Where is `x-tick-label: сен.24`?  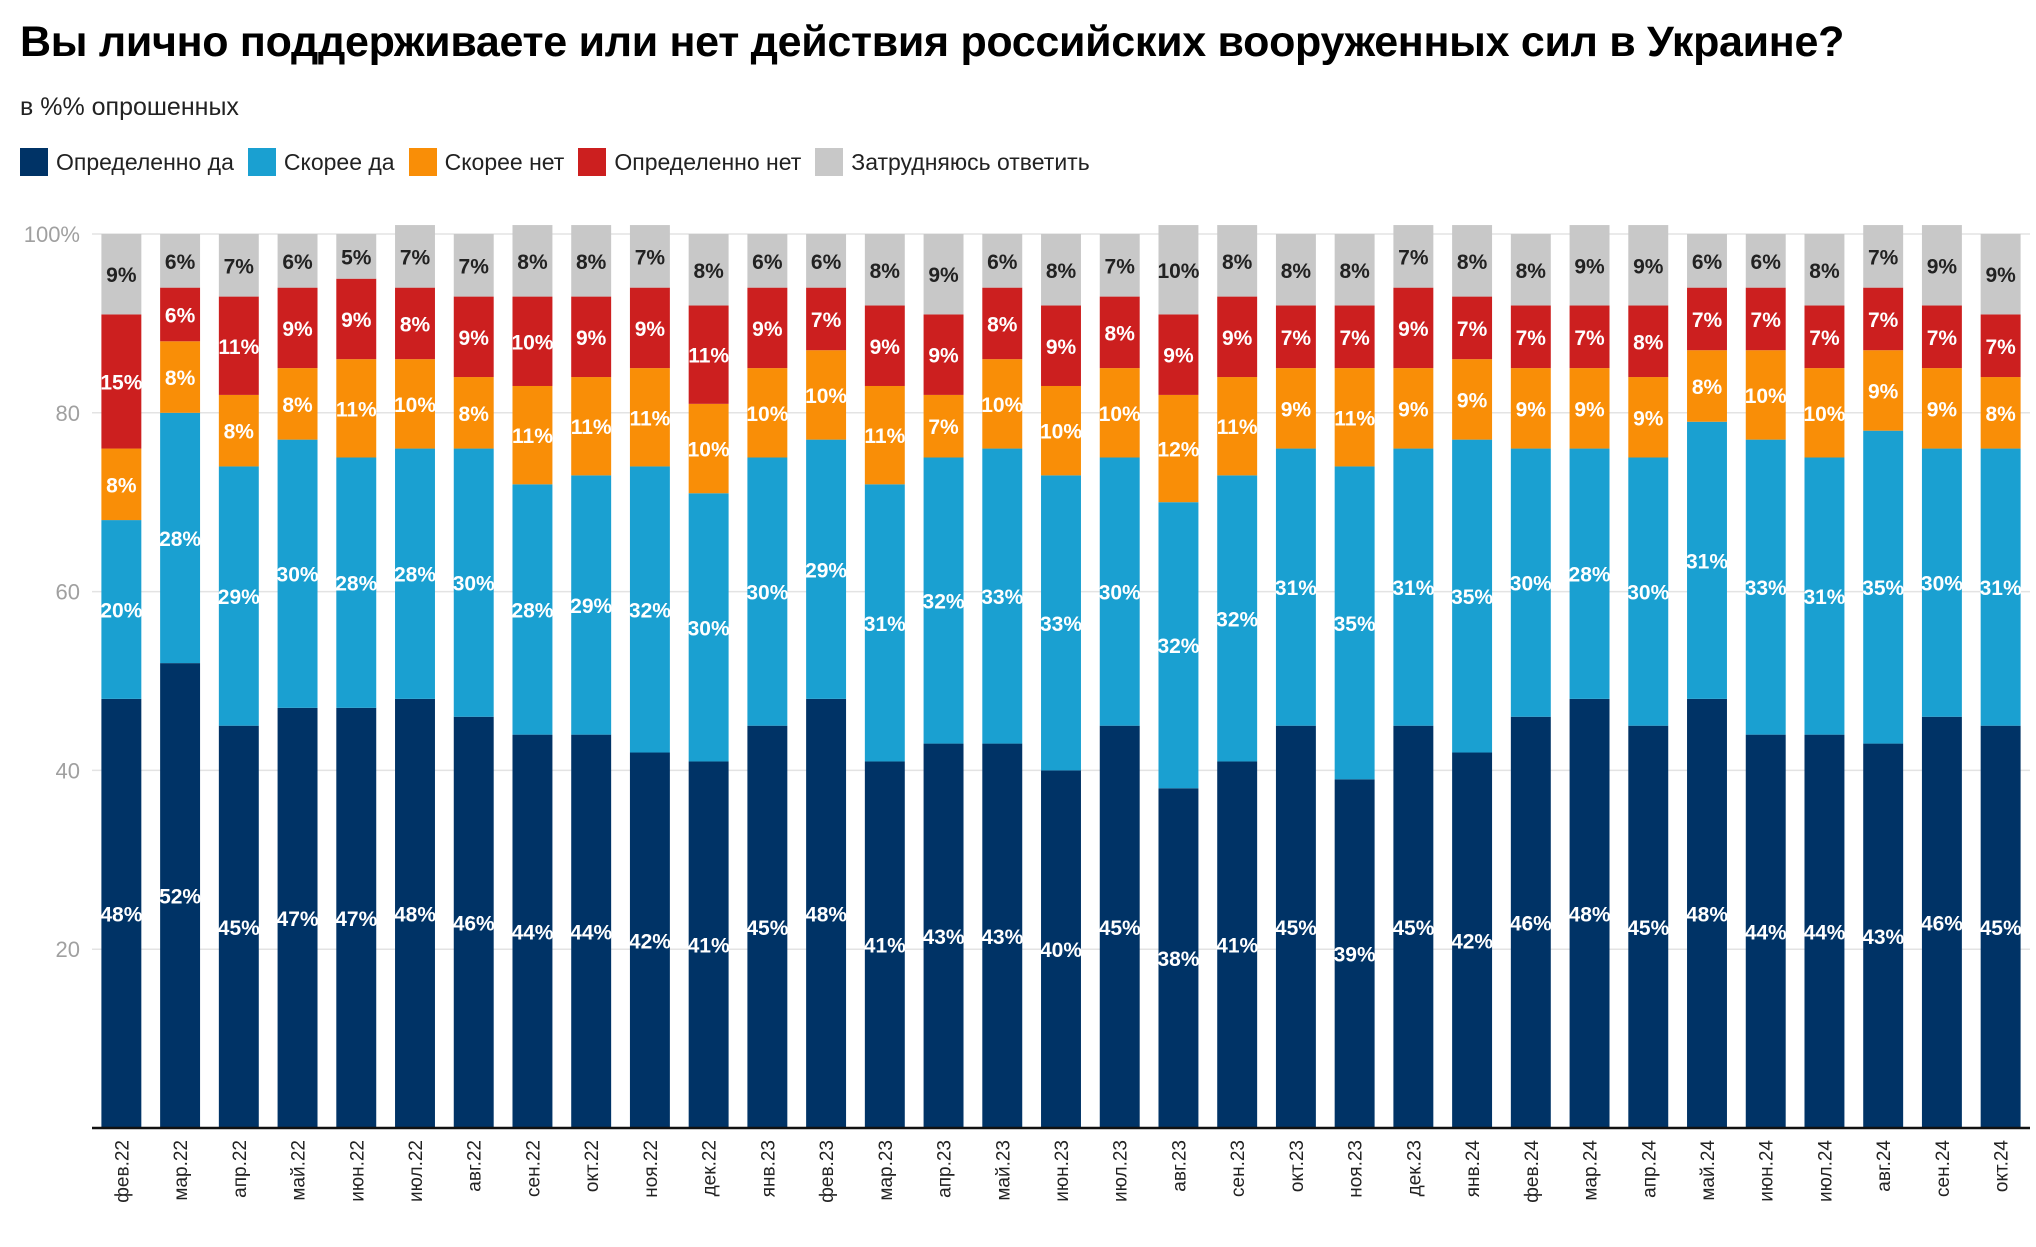 x-tick-label: сен.24 is located at coordinates (1943, 1168).